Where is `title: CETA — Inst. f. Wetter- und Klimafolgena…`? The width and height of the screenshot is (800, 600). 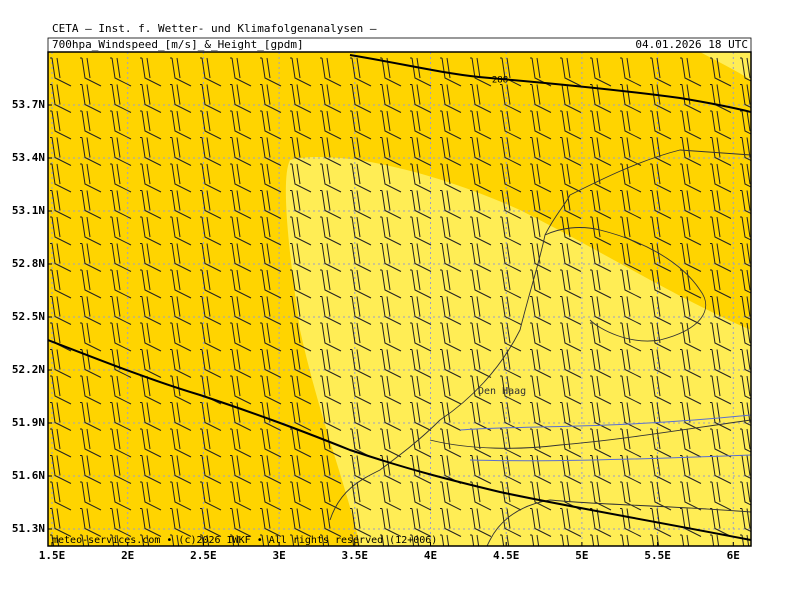 title: CETA — Inst. f. Wetter- und Klimafolgena… is located at coordinates (214, 28).